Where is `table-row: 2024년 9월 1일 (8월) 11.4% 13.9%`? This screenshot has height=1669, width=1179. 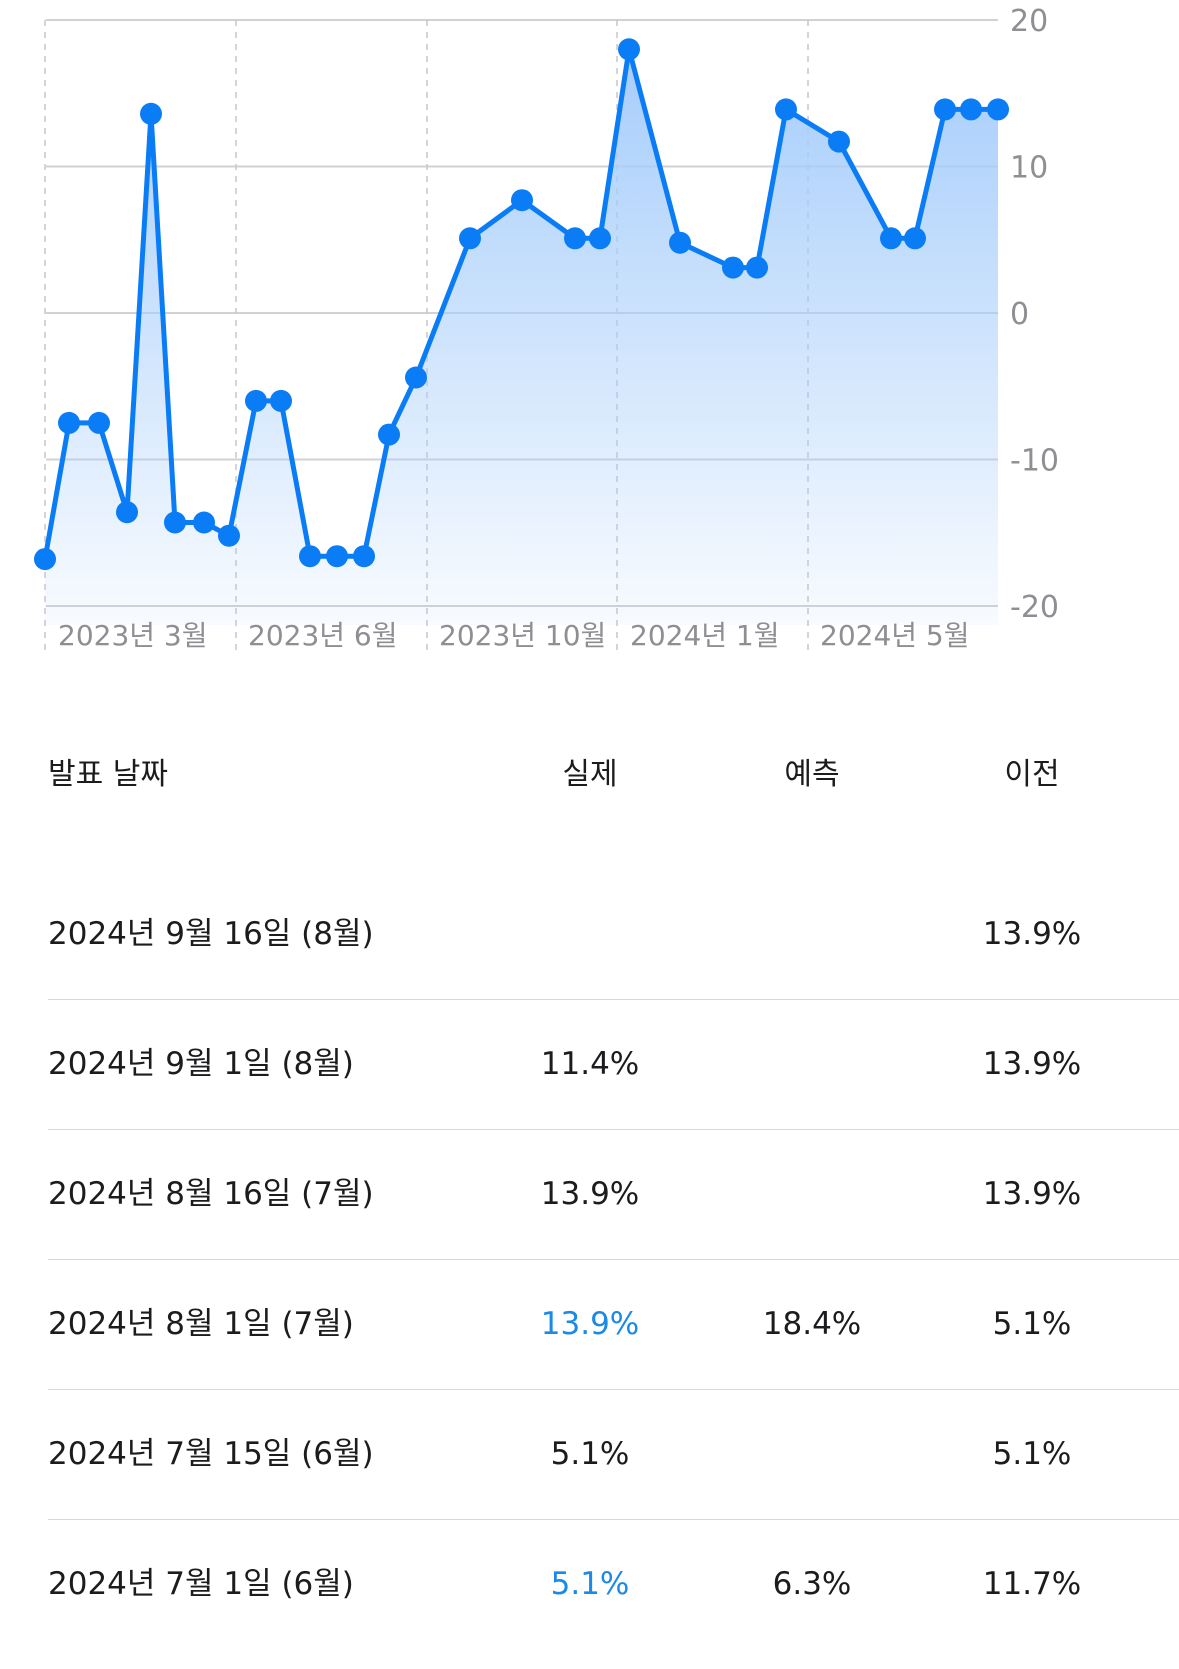 table-row: 2024년 9월 1일 (8월) 11.4% 13.9% is located at coordinates (613, 1065).